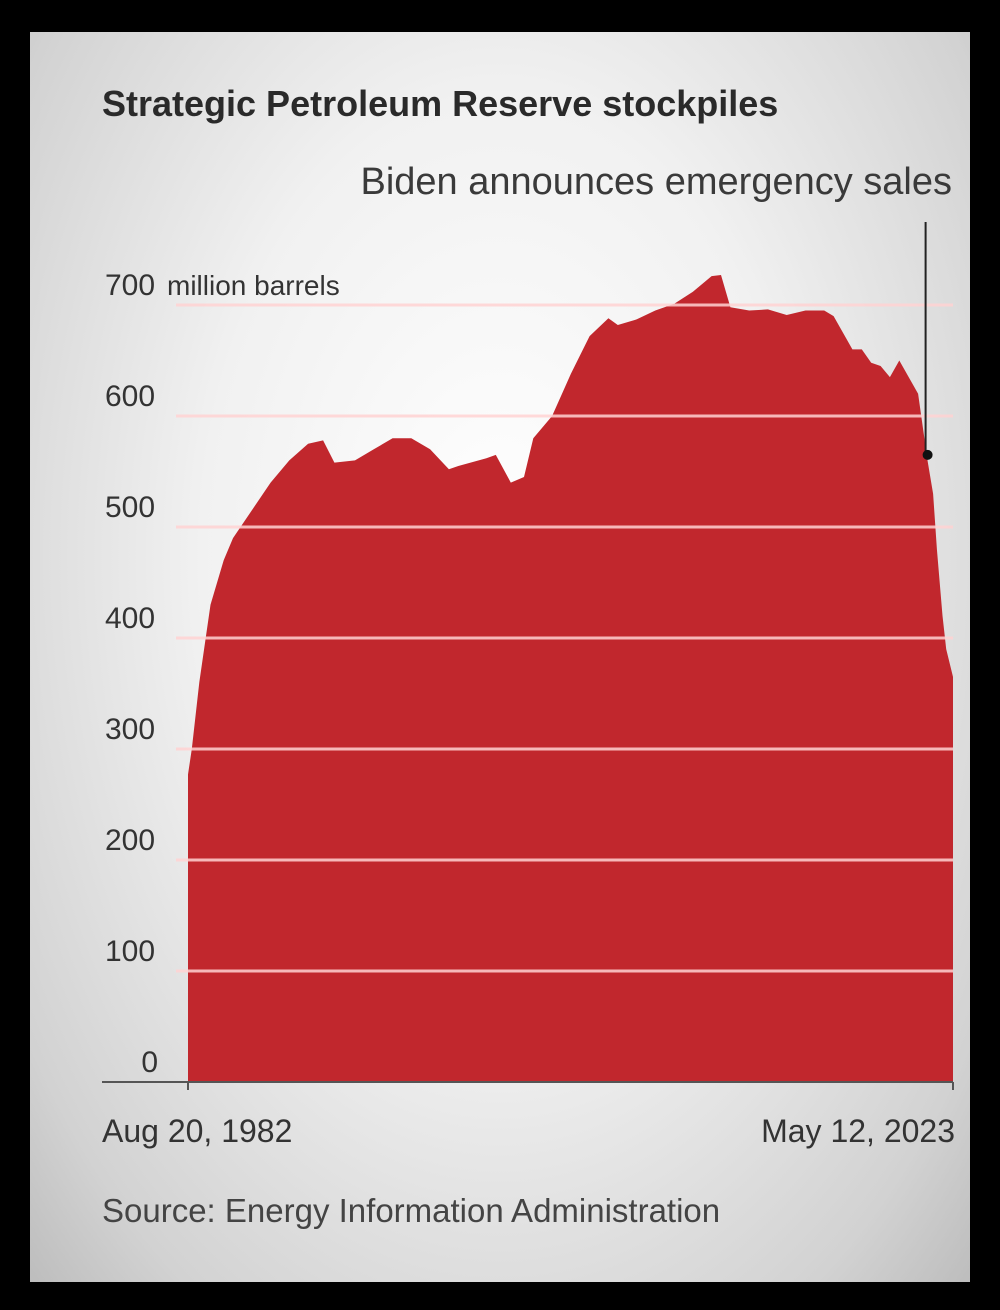 Image resolution: width=1000 pixels, height=1310 pixels. I want to click on y-tick-label-0: 0, so click(149, 1062).